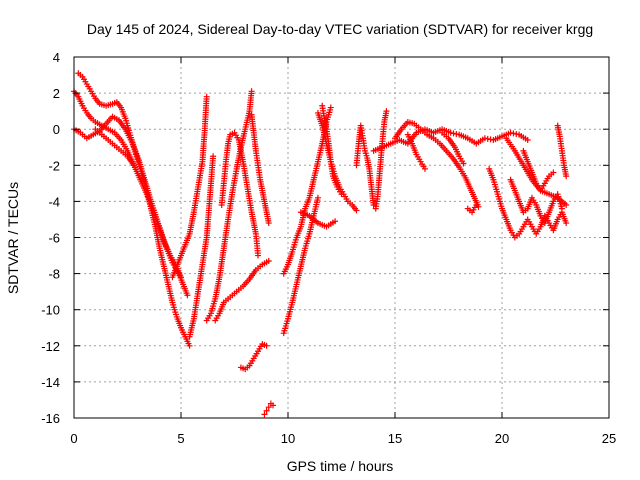 This screenshot has height=480, width=640. What do you see at coordinates (54, 165) in the screenshot?
I see `y-tick-label: -2` at bounding box center [54, 165].